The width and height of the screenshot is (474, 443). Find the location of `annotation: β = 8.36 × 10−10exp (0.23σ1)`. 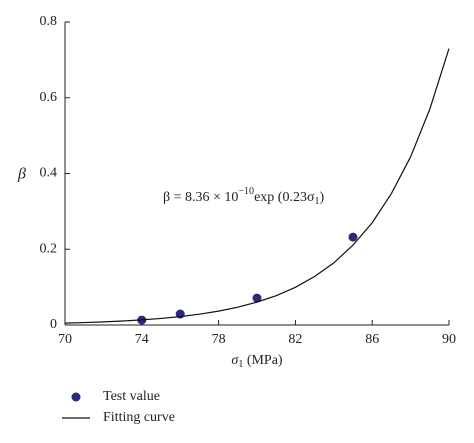

annotation: β = 8.36 × 10−10exp (0.23σ1) is located at coordinates (244, 196).